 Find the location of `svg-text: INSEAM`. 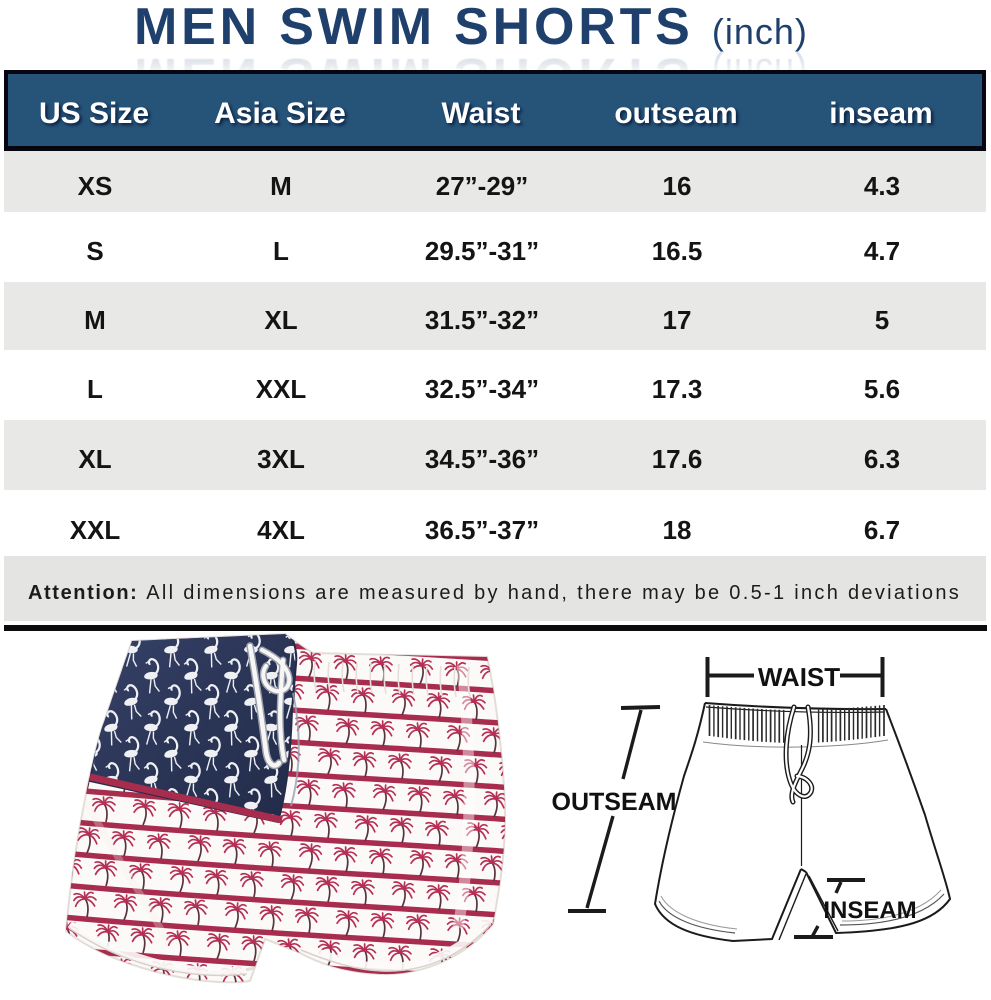

svg-text: INSEAM is located at coordinates (869, 910).